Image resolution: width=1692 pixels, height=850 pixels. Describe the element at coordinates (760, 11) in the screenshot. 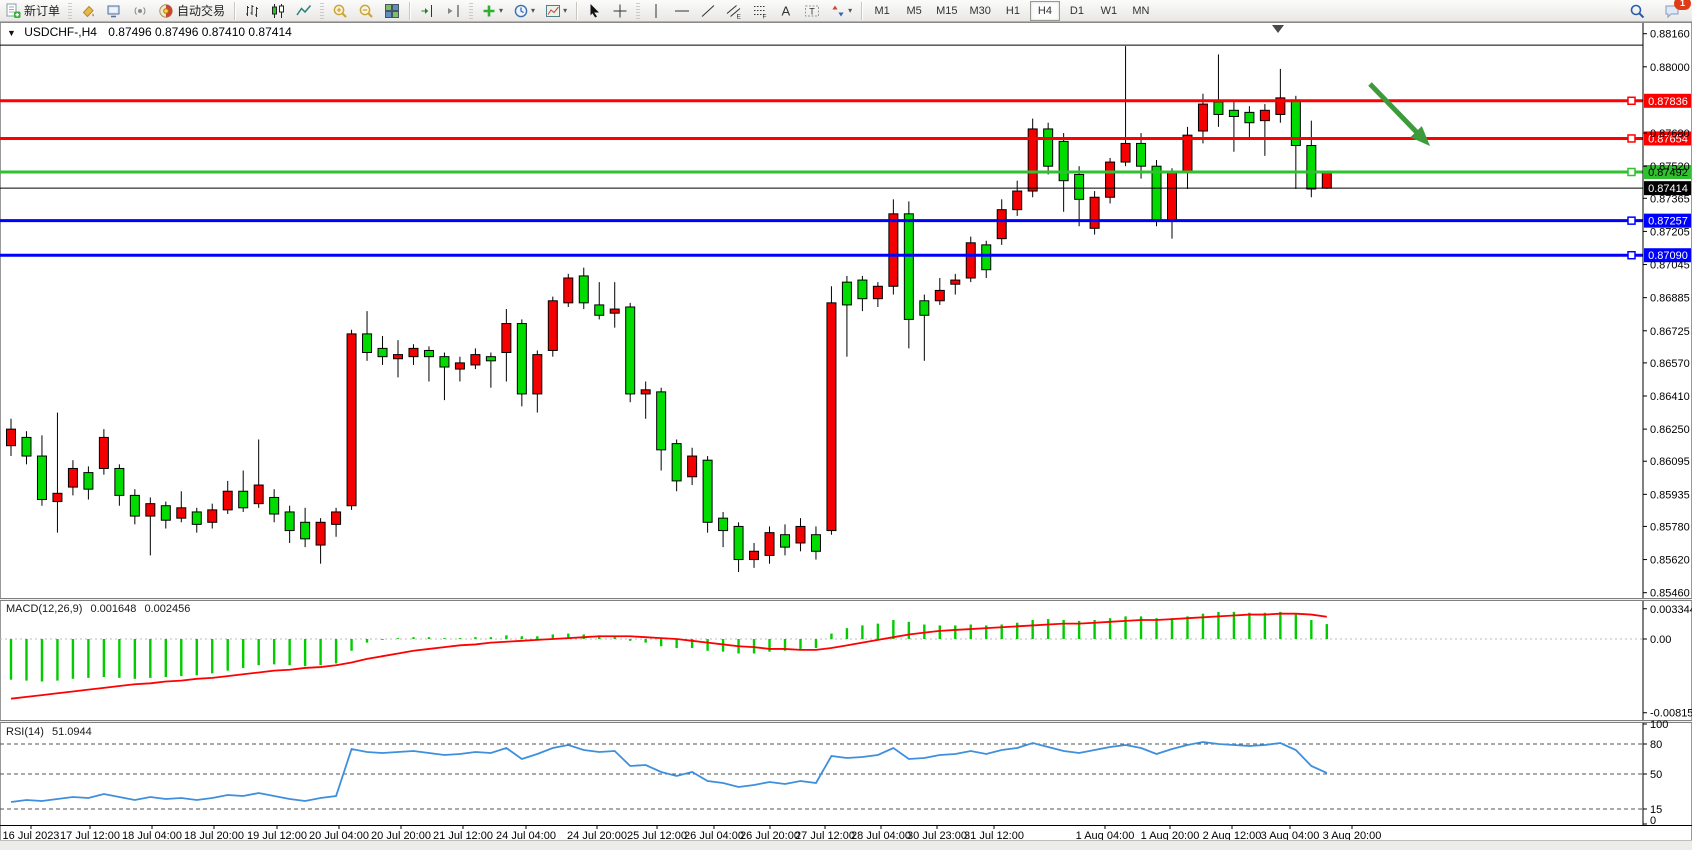

I see `fibonacci-button: F` at that location.